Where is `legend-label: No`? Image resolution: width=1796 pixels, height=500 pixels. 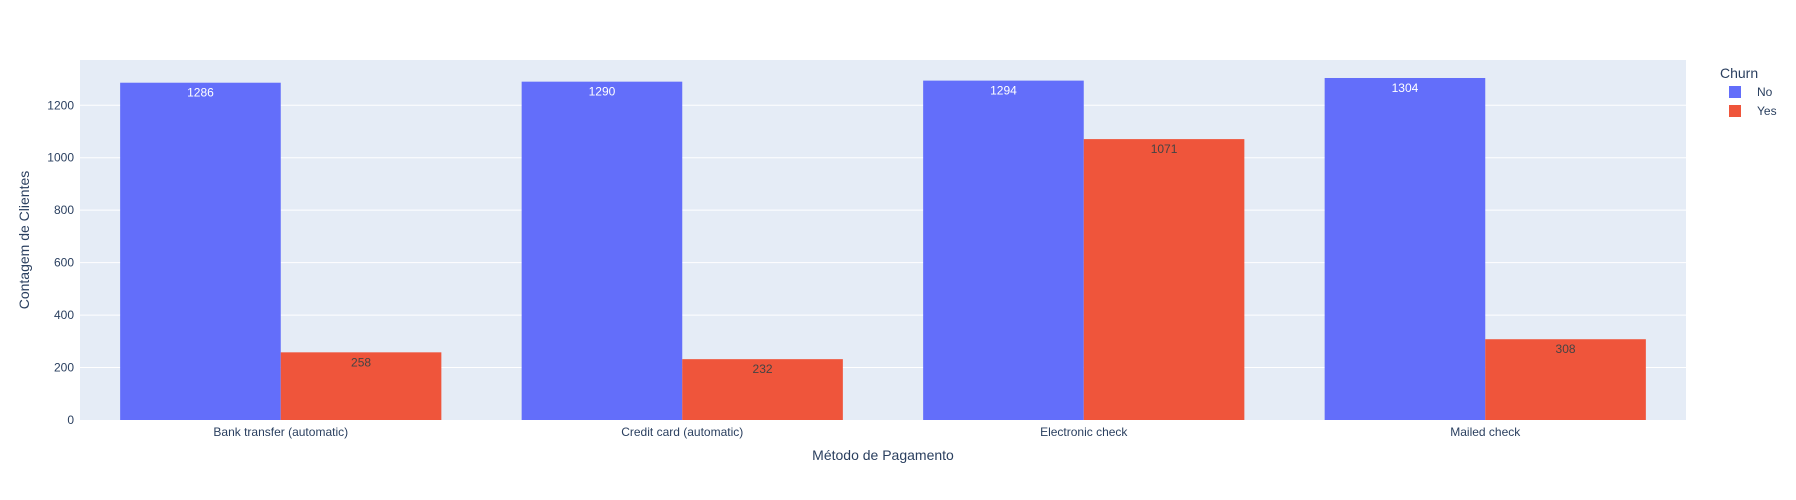 legend-label: No is located at coordinates (1765, 92).